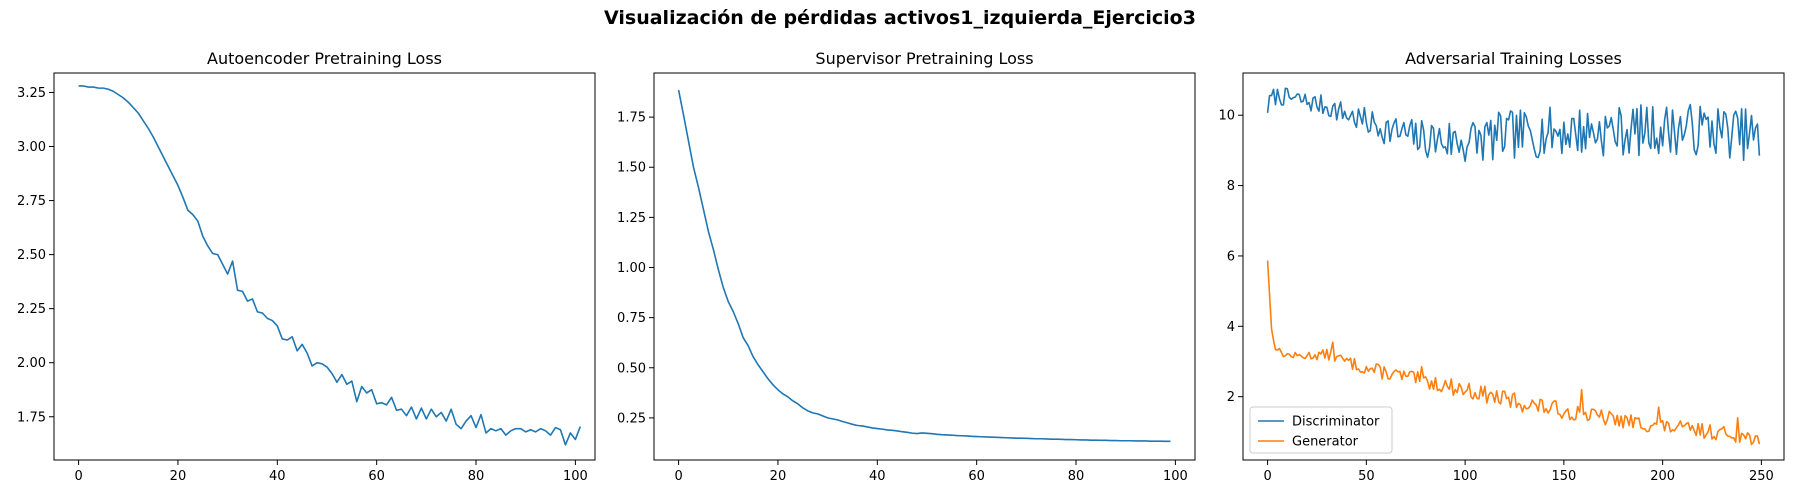 The image size is (1800, 500). I want to click on series-line-discriminator, so click(1513, 125).